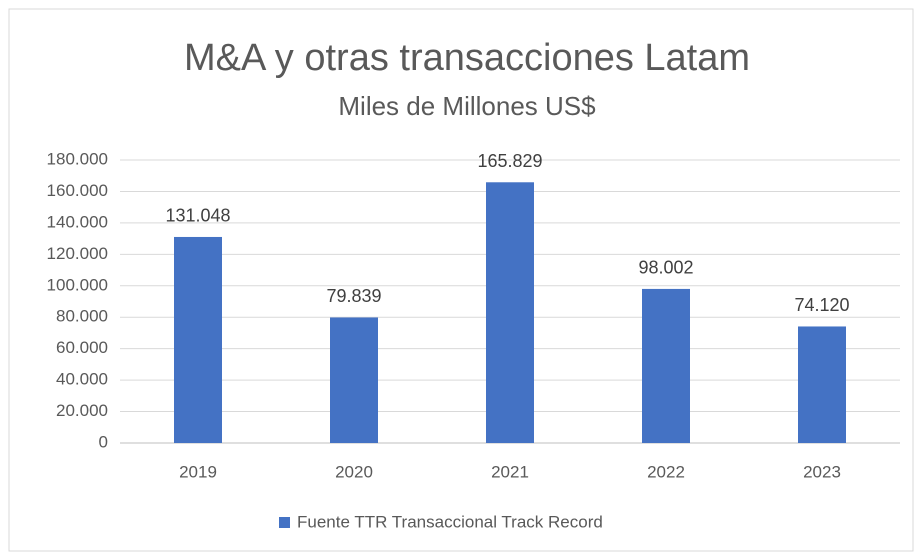 The width and height of the screenshot is (916, 554). What do you see at coordinates (82, 410) in the screenshot?
I see `y-tick-label: 20.000` at bounding box center [82, 410].